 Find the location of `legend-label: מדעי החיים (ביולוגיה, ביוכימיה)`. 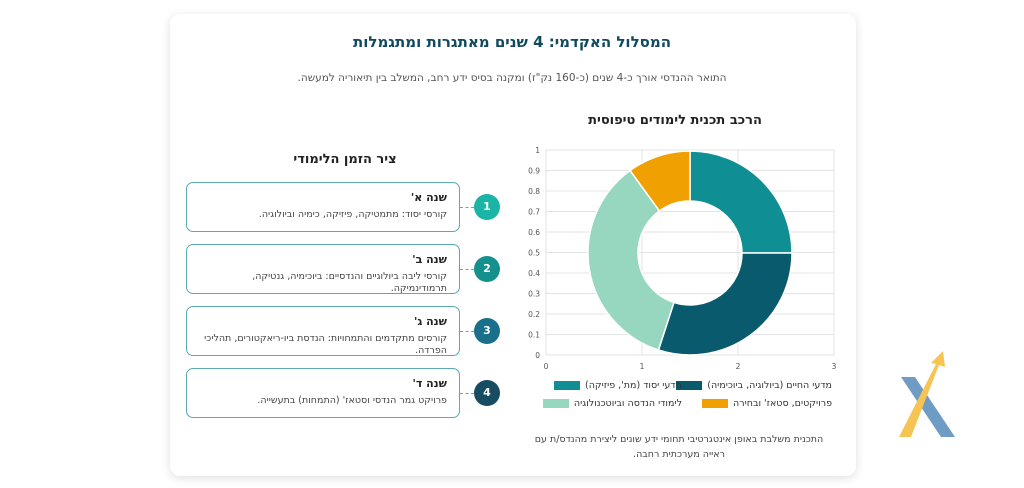

legend-label: מדעי החיים (ביולוגיה, ביוכימיה) is located at coordinates (769, 385).